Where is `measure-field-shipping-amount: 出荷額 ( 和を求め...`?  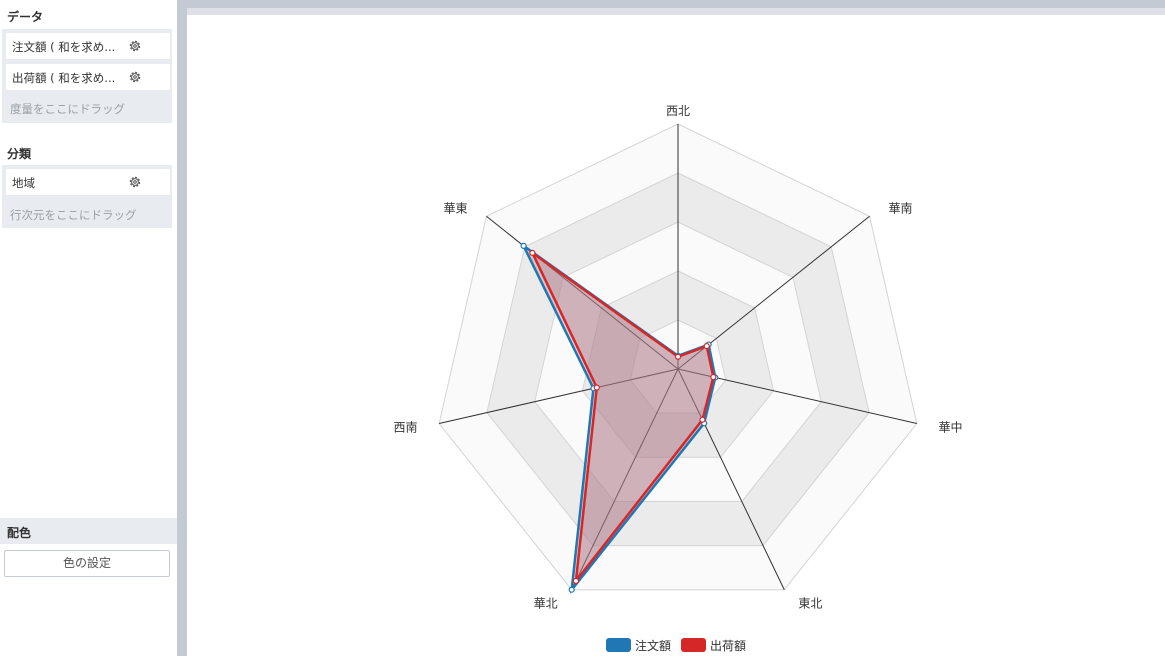 measure-field-shipping-amount: 出荷額 ( 和を求め... is located at coordinates (88, 77).